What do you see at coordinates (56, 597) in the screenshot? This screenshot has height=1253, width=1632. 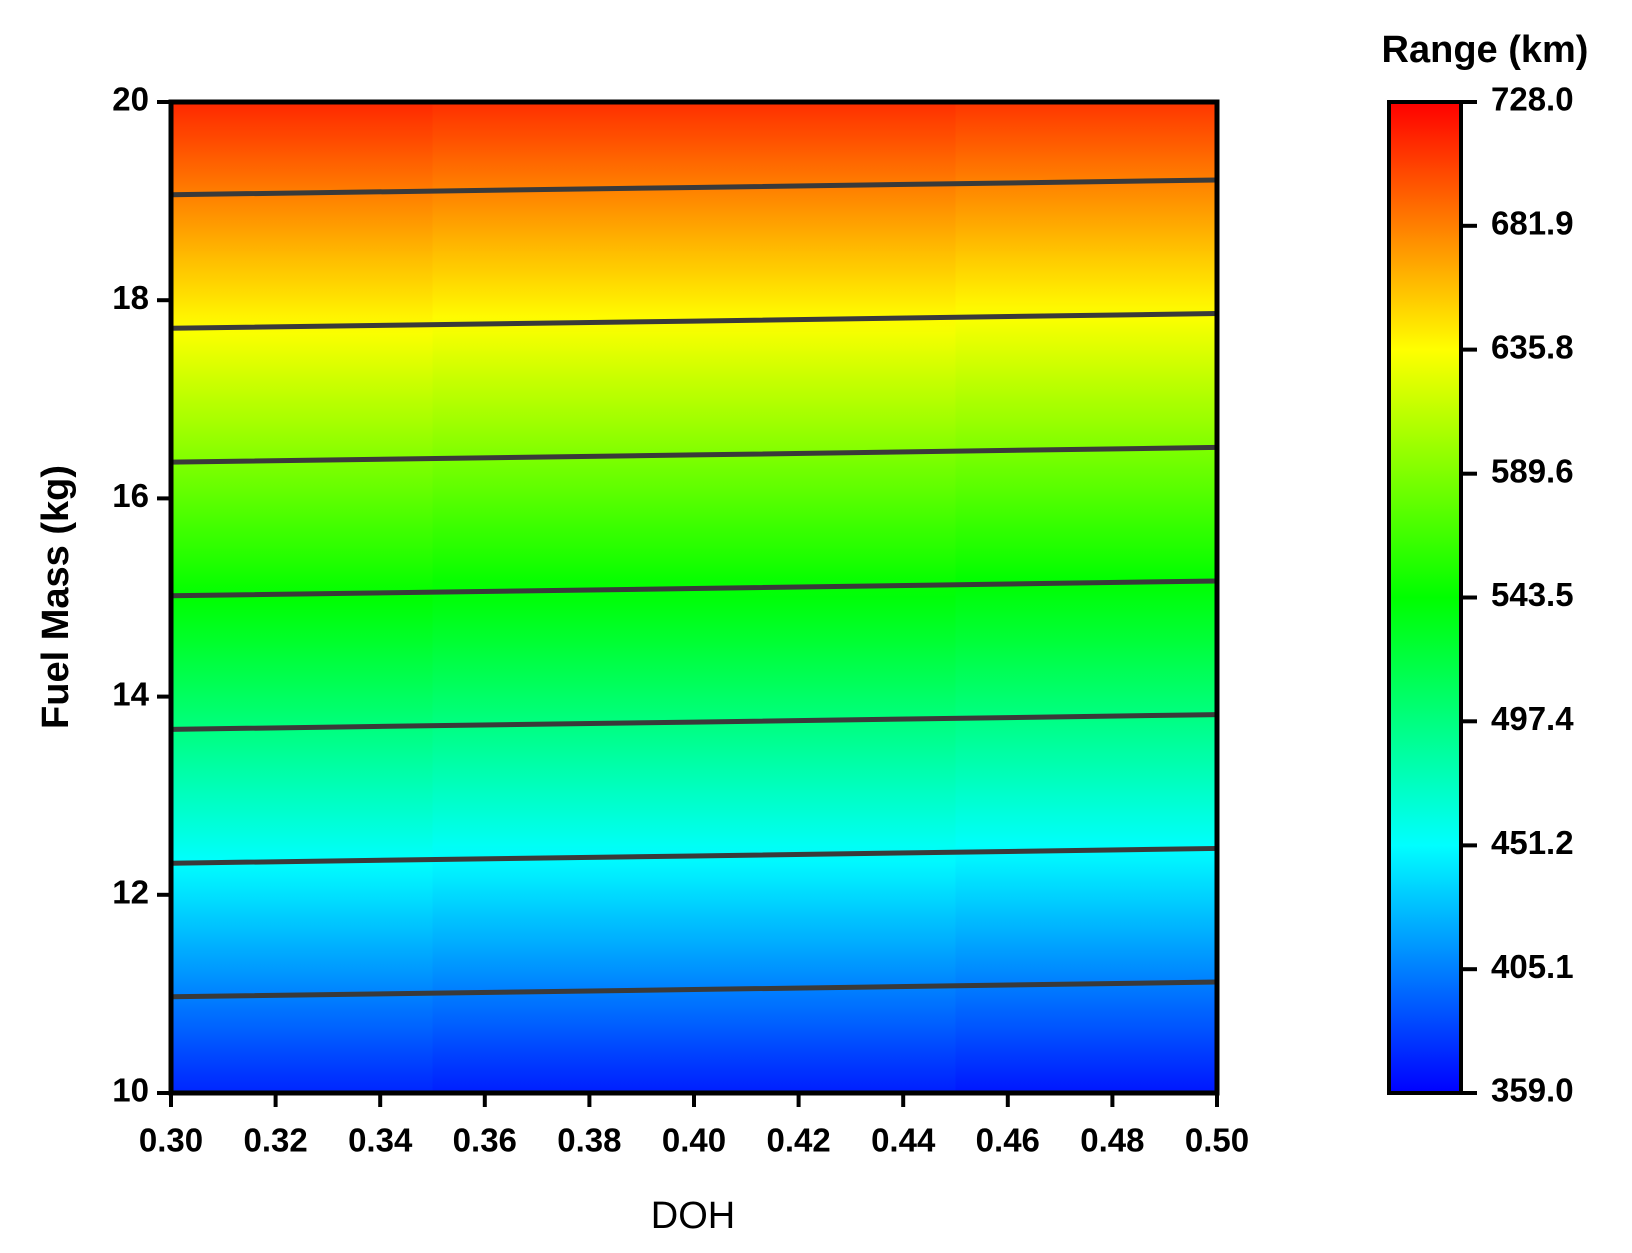 I see `y-axis-label: Fuel Mass (kg)` at bounding box center [56, 597].